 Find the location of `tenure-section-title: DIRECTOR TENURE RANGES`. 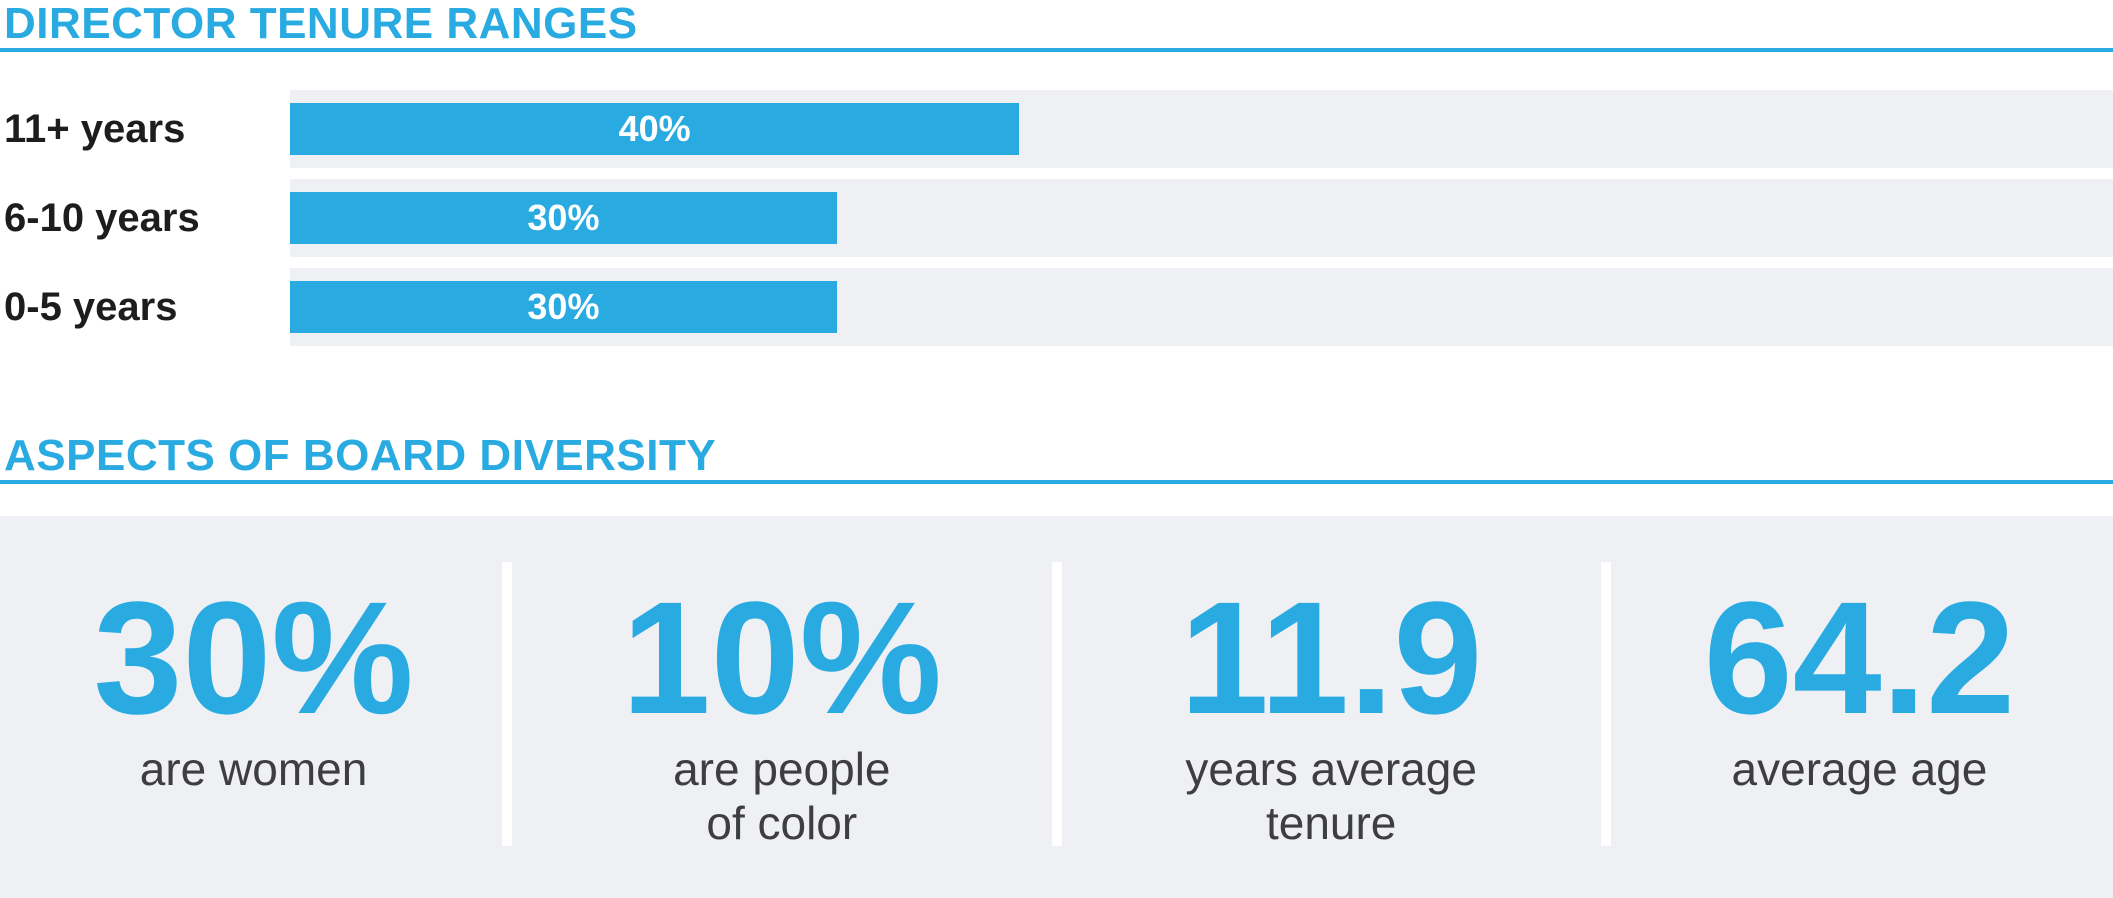

tenure-section-title: DIRECTOR TENURE RANGES is located at coordinates (321, 24).